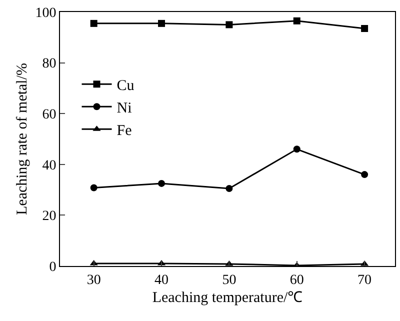 The image size is (400, 321). What do you see at coordinates (365, 280) in the screenshot?
I see `x-tick-label: 70` at bounding box center [365, 280].